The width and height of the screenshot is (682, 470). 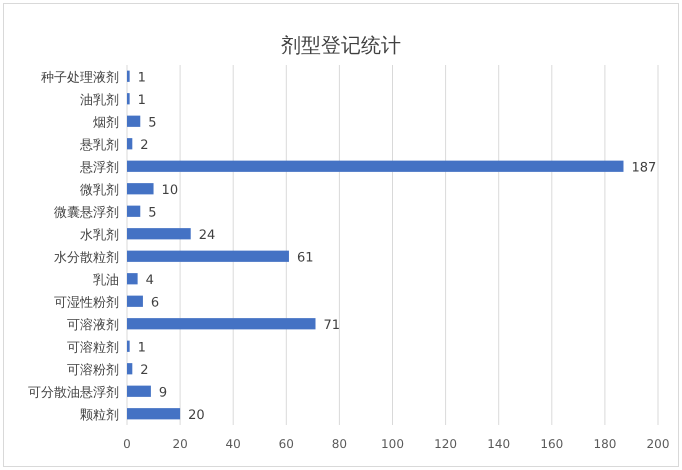 I want to click on data-label: 61, so click(x=305, y=258).